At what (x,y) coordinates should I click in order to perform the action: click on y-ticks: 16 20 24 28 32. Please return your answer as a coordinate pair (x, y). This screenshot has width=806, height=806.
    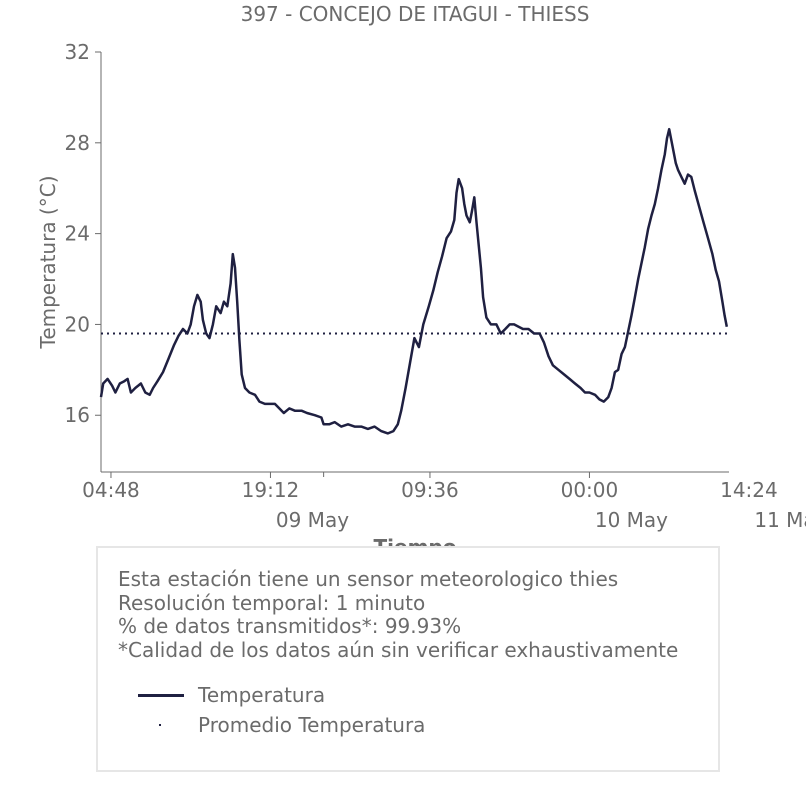
    Looking at the image, I should click on (83, 233).